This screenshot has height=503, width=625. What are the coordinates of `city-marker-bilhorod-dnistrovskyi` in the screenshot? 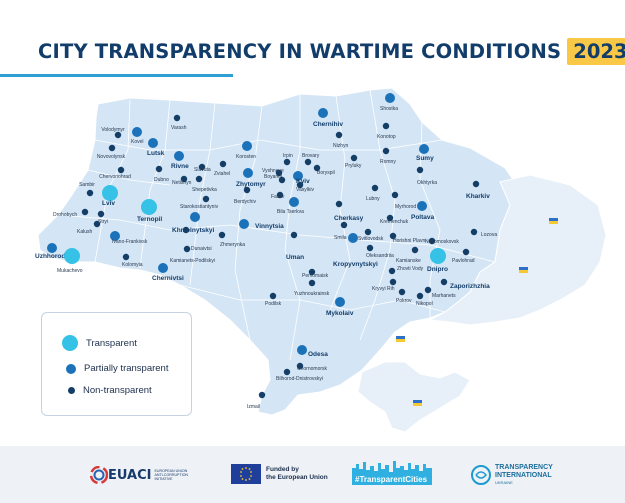 It's located at (287, 372).